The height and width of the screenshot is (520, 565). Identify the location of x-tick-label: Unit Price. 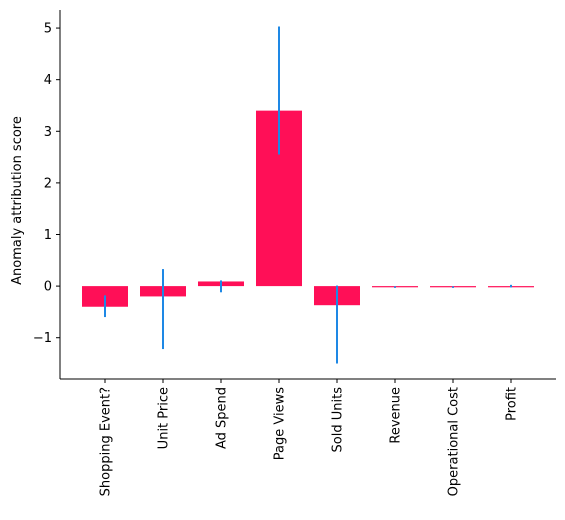
(164, 418).